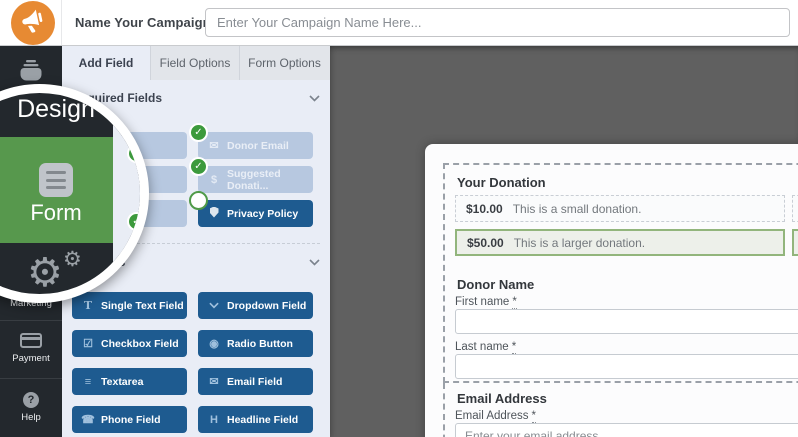 The width and height of the screenshot is (798, 437). Describe the element at coordinates (31, 349) in the screenshot. I see `sidebar-item-payment: Payment` at that location.